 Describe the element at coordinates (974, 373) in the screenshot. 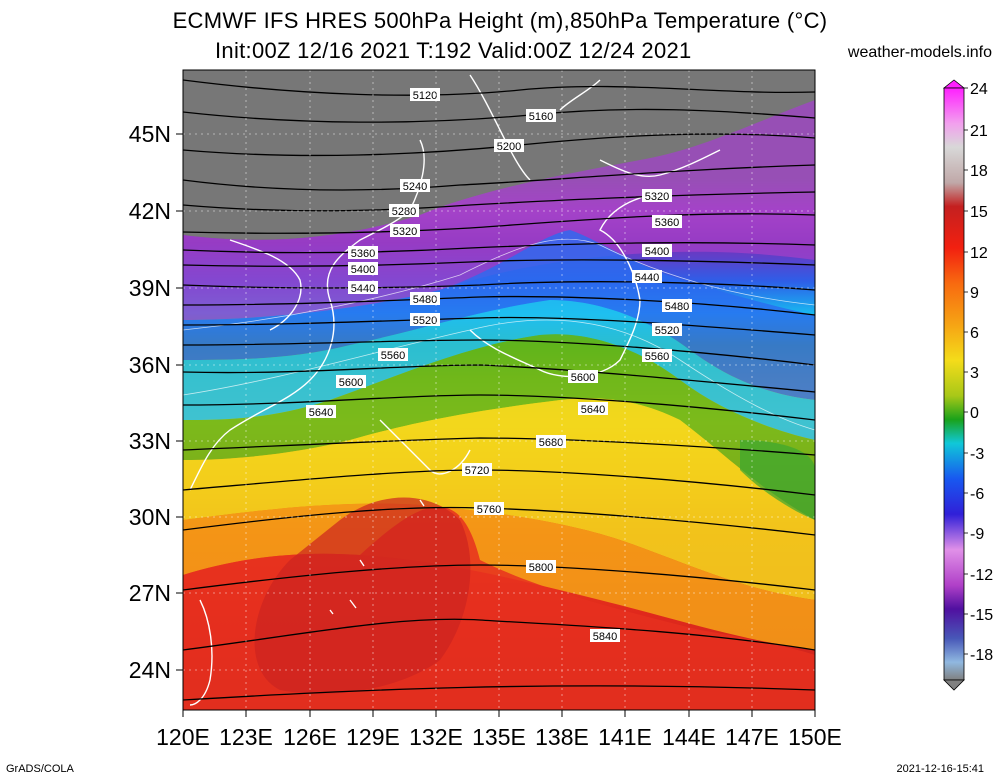

I see `colorbar-tick: 3` at that location.